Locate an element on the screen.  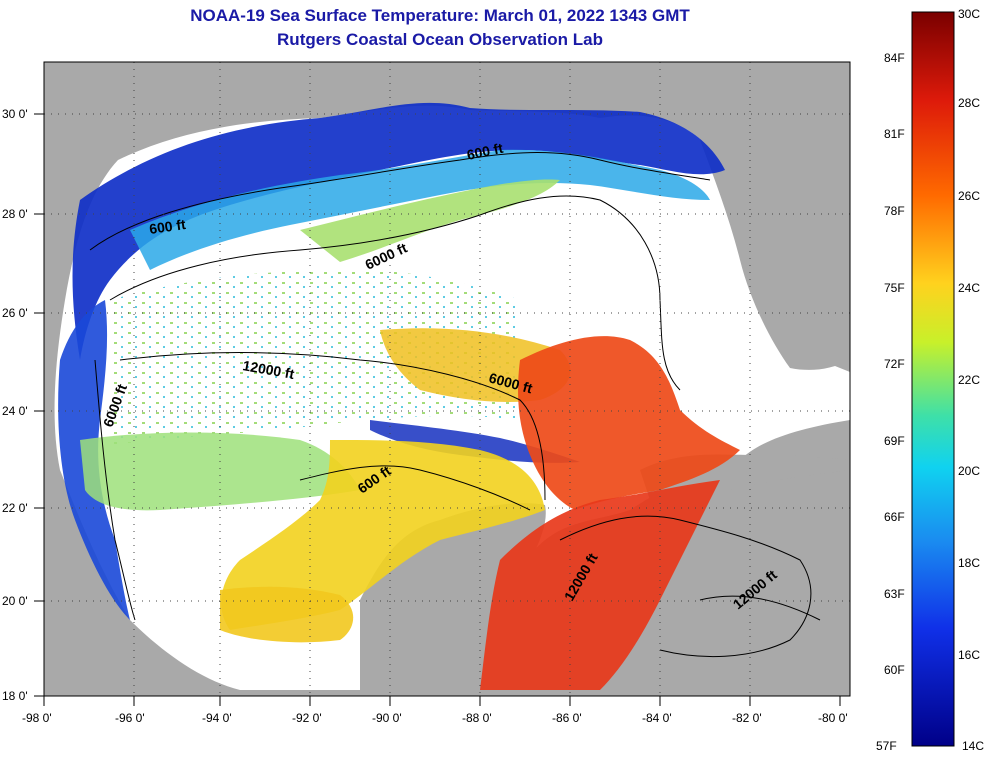
sst-hot-caribbean is located at coordinates (600, 585).